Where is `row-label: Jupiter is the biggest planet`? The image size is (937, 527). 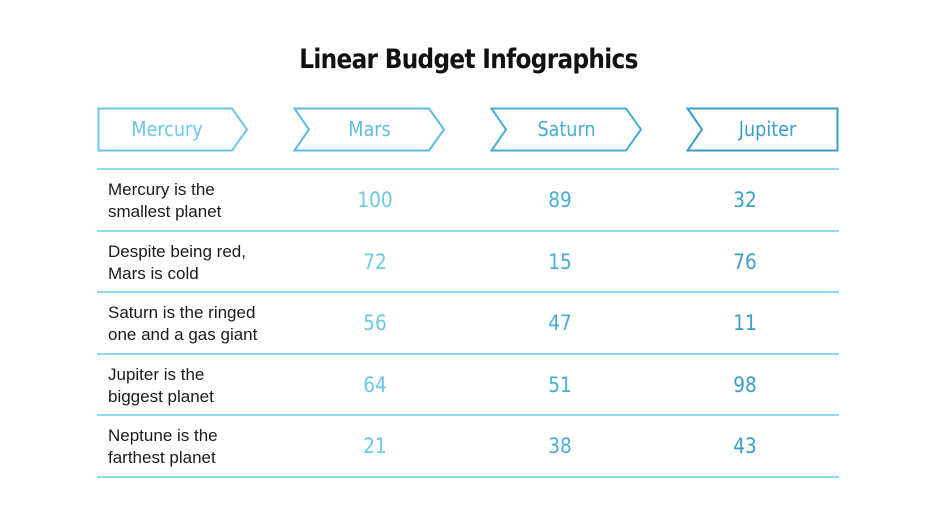 row-label: Jupiter is the biggest planet is located at coordinates (203, 385).